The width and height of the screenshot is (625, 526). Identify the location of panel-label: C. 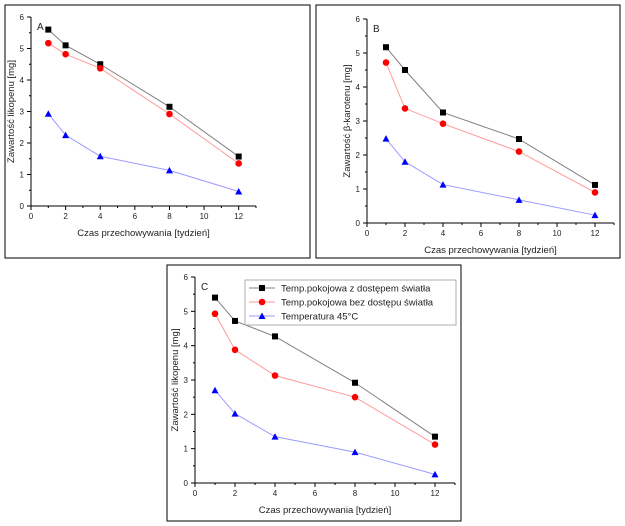
(204, 287).